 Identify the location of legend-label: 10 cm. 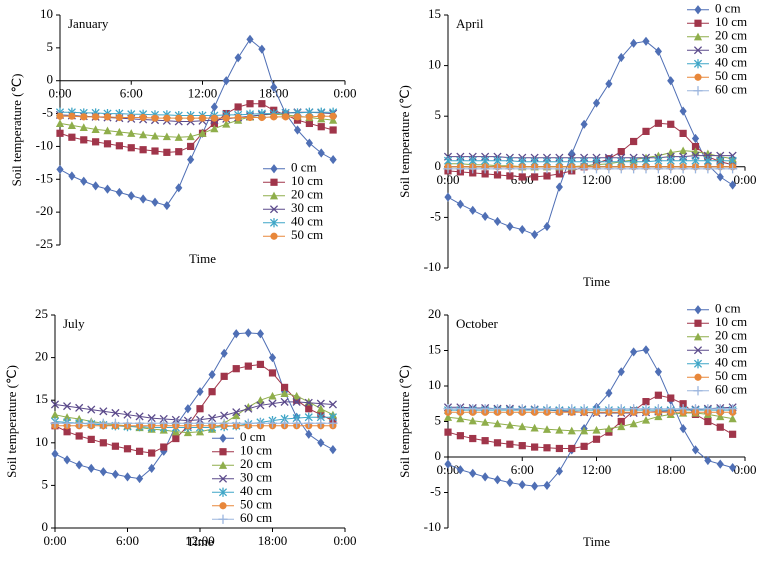
(256, 450).